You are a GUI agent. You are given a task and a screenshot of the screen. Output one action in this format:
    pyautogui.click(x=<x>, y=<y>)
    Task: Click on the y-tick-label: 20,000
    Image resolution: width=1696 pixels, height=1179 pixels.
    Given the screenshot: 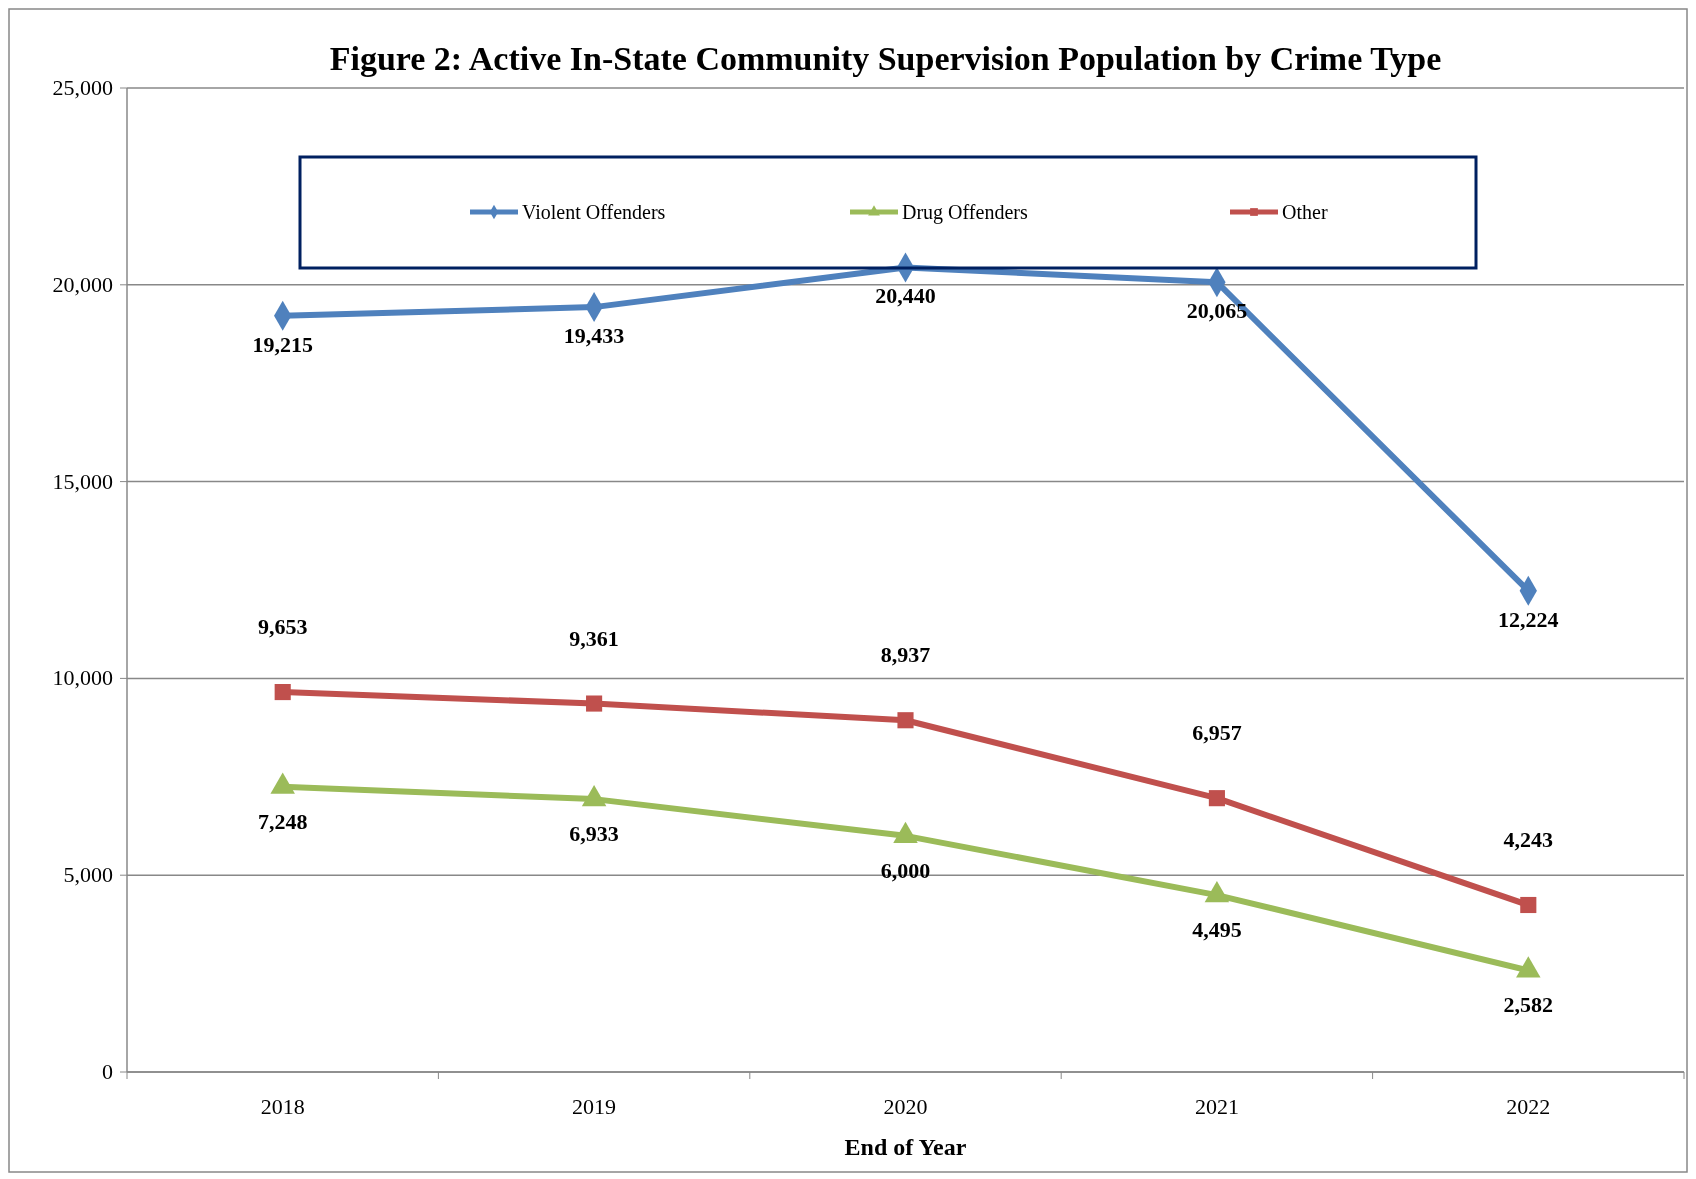 What is the action you would take?
    pyautogui.click(x=82, y=284)
    